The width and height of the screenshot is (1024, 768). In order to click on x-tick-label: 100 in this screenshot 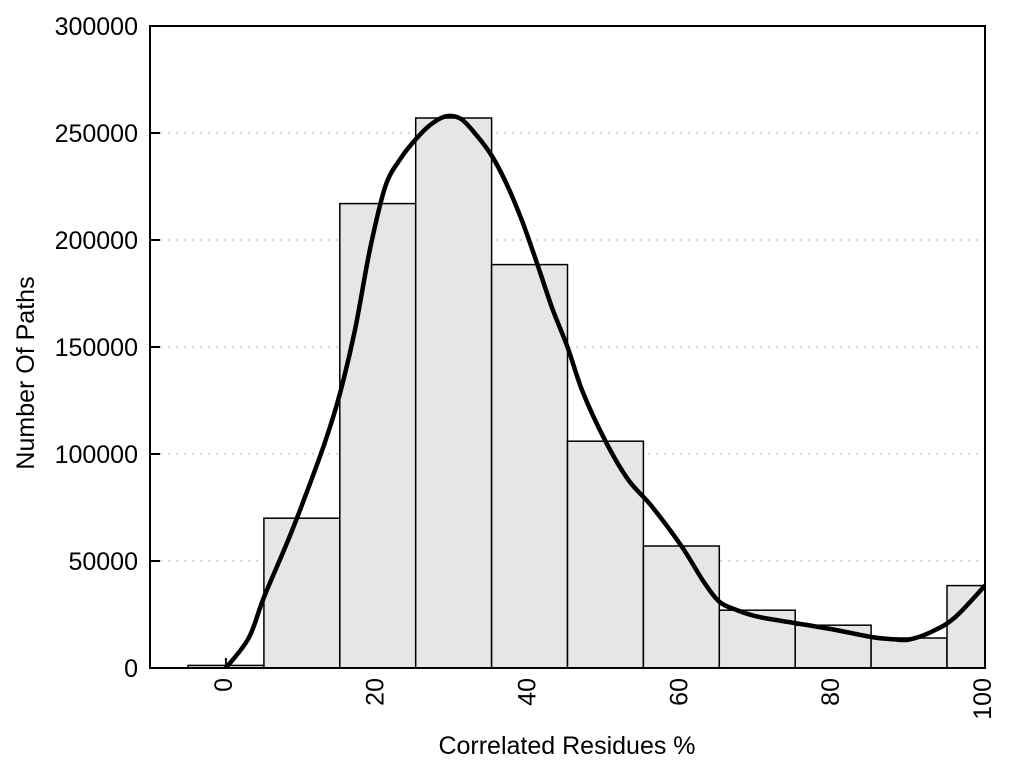, I will do `click(983, 699)`.